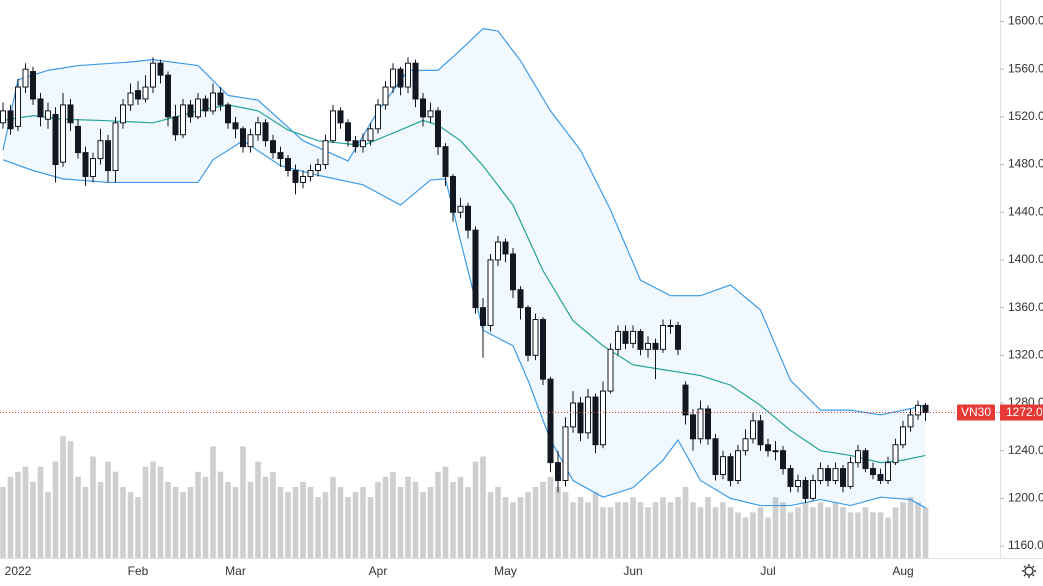 The width and height of the screenshot is (1043, 586). What do you see at coordinates (1025, 498) in the screenshot?
I see `y-tick-label: 1200.0` at bounding box center [1025, 498].